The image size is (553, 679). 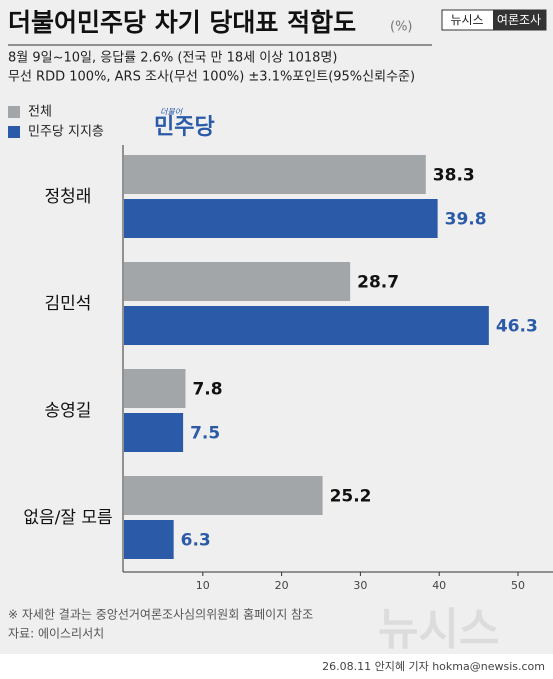 I want to click on source: 자료: 에이스리서치, so click(x=56, y=634).